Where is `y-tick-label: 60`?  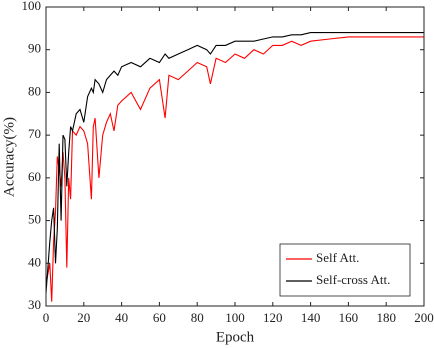
y-tick-label: 60 is located at coordinates (34, 176).